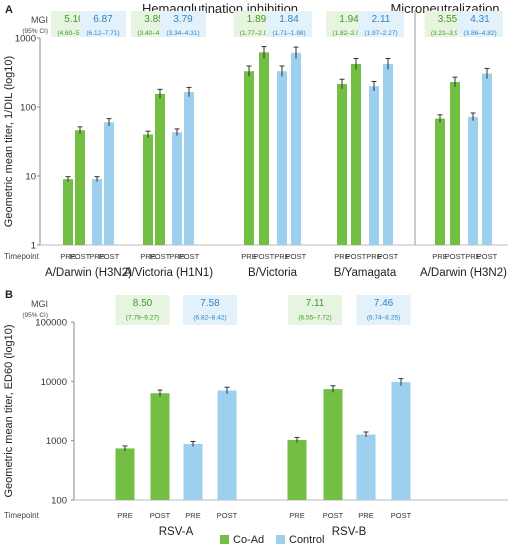 This screenshot has width=520, height=552. Describe the element at coordinates (480, 19) in the screenshot. I see `panel-a-group-4-mgi-value: 4.31` at that location.